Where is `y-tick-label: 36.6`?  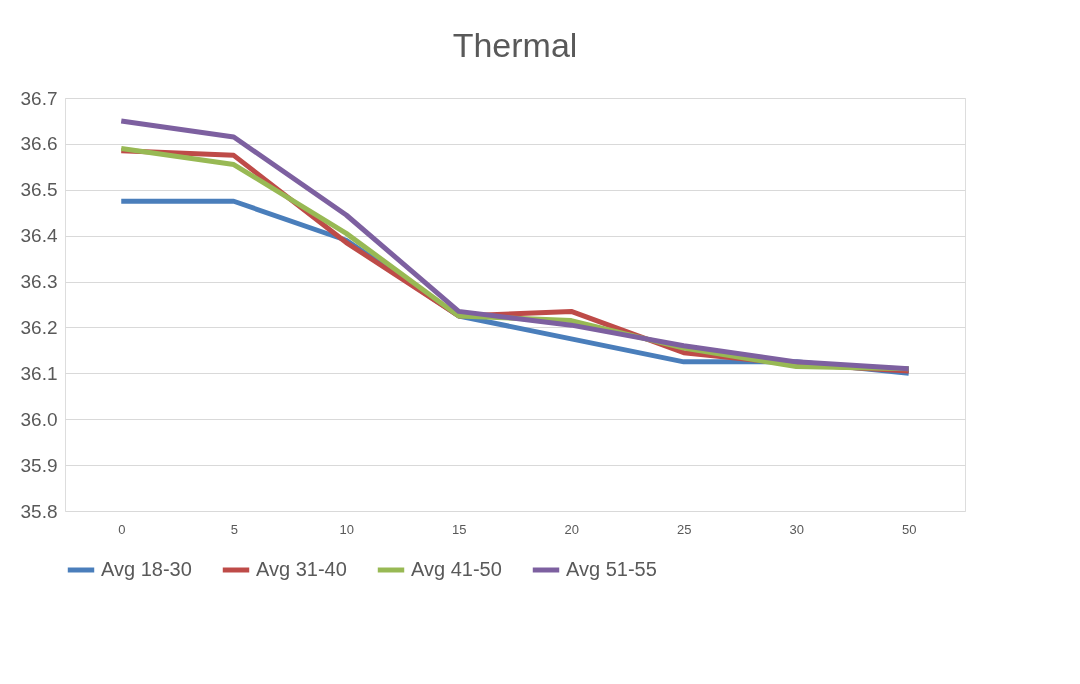
y-tick-label: 36.6 is located at coordinates (39, 144).